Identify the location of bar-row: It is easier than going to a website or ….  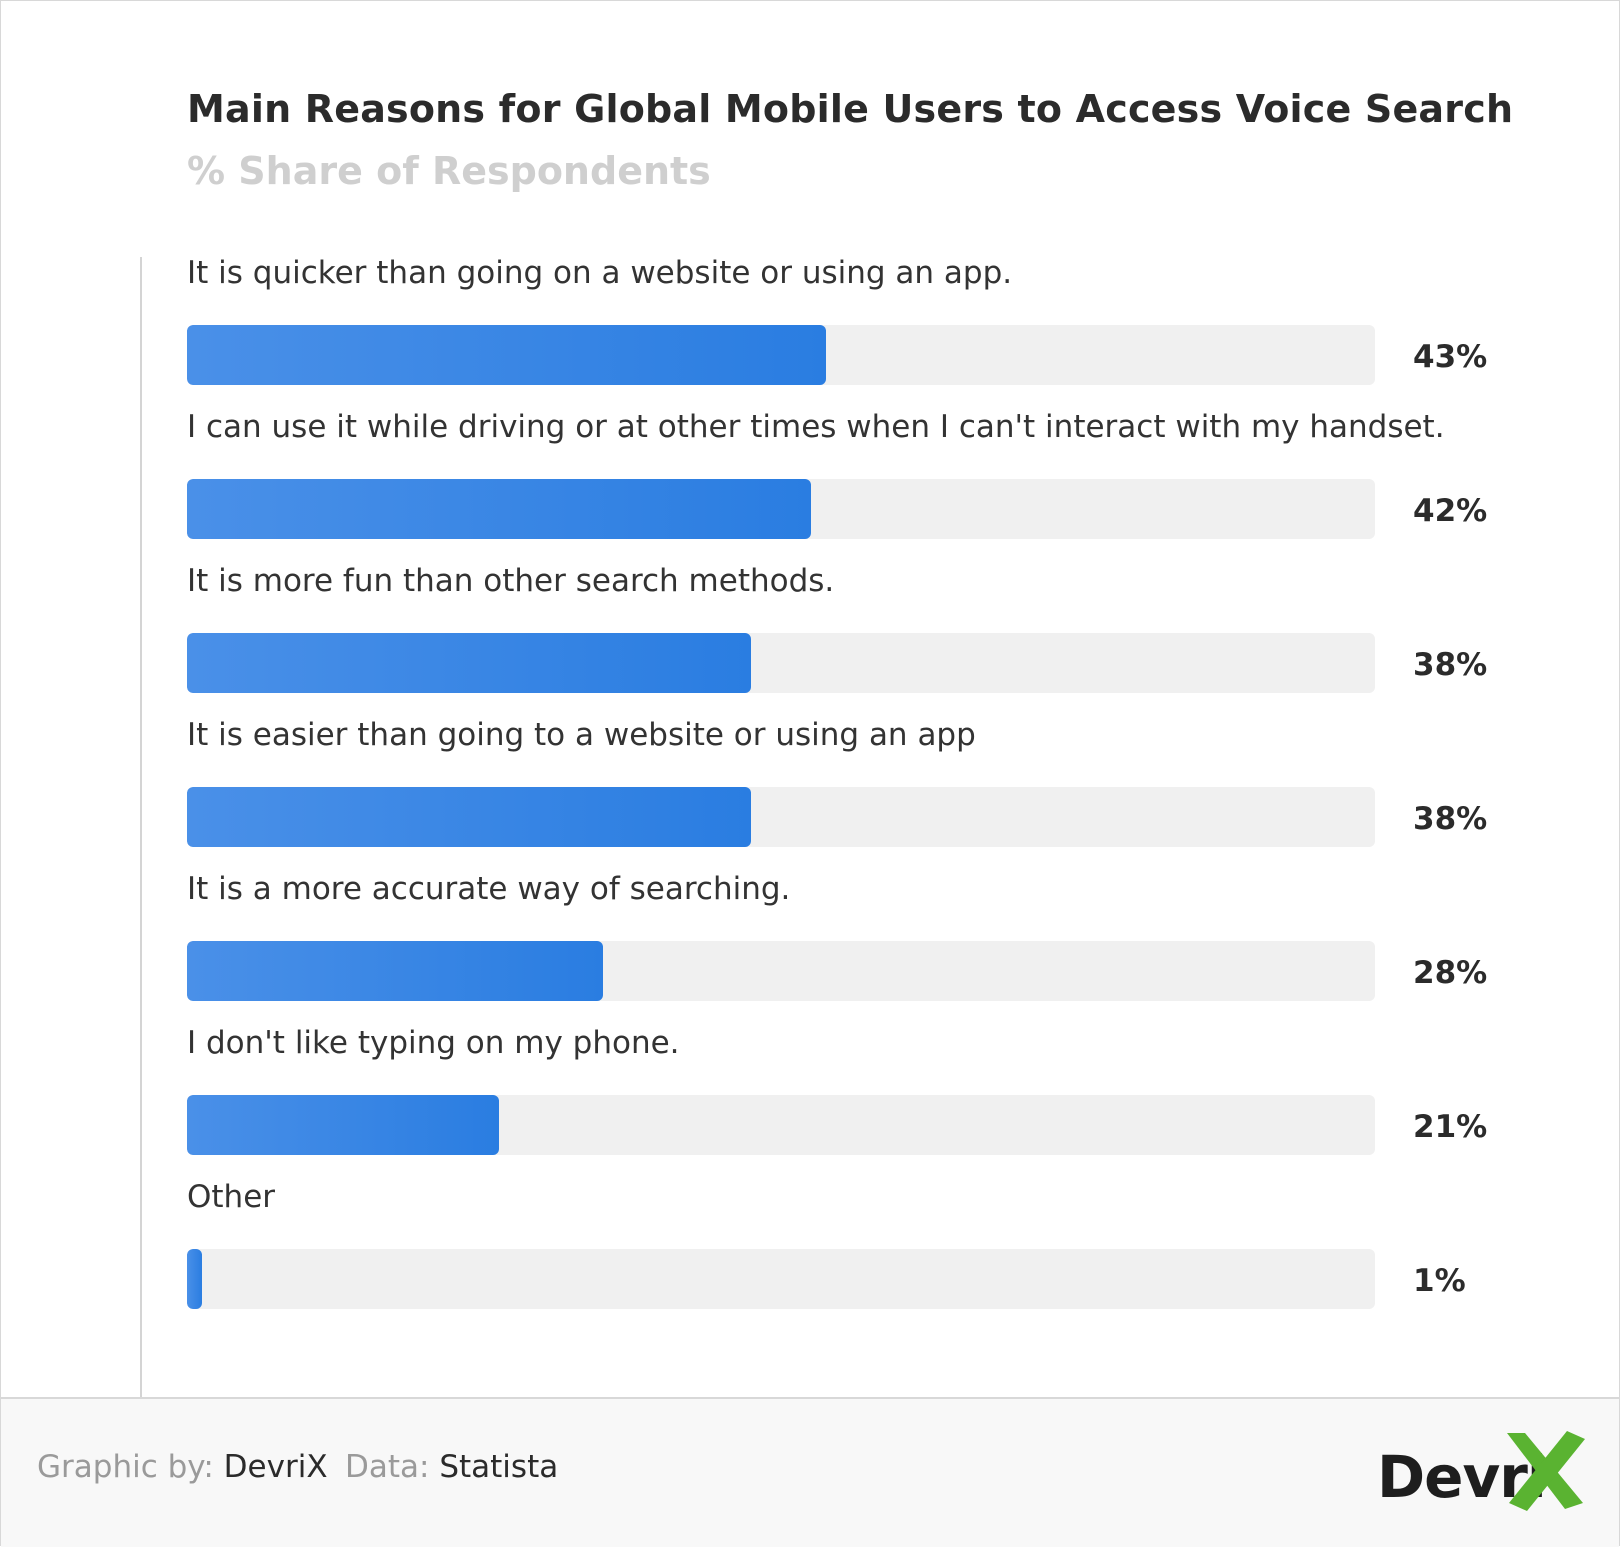
(847, 794).